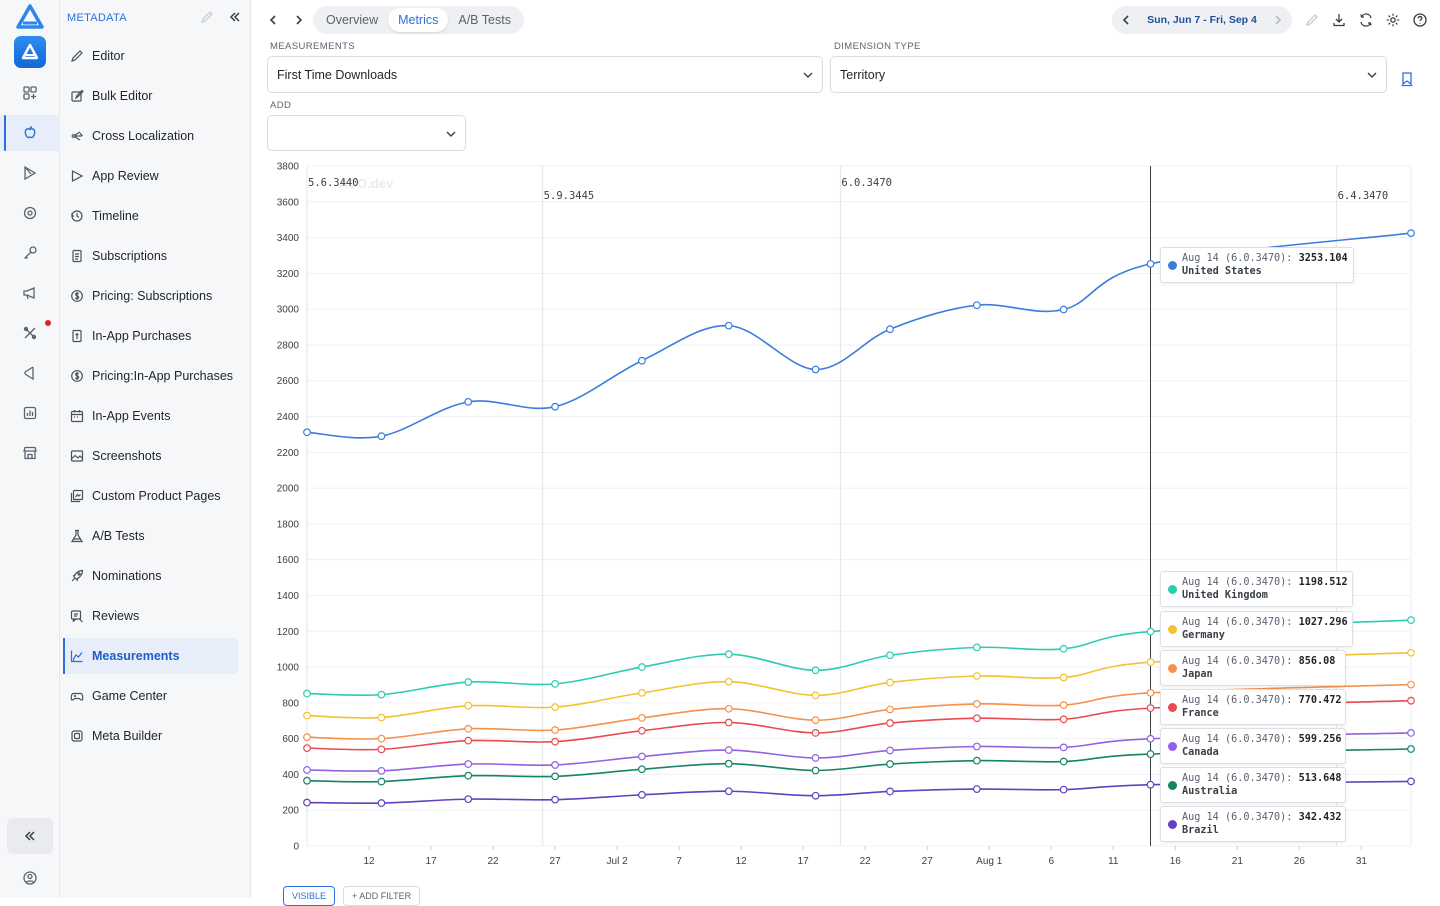 The width and height of the screenshot is (1440, 906). What do you see at coordinates (288, 167) in the screenshot?
I see `y-tick-label: 3800` at bounding box center [288, 167].